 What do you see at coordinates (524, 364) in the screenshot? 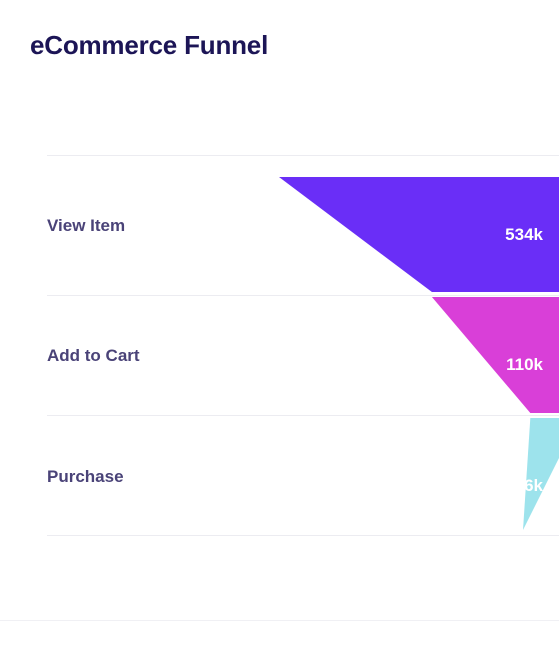
I see `stage-value-label: 110k` at bounding box center [524, 364].